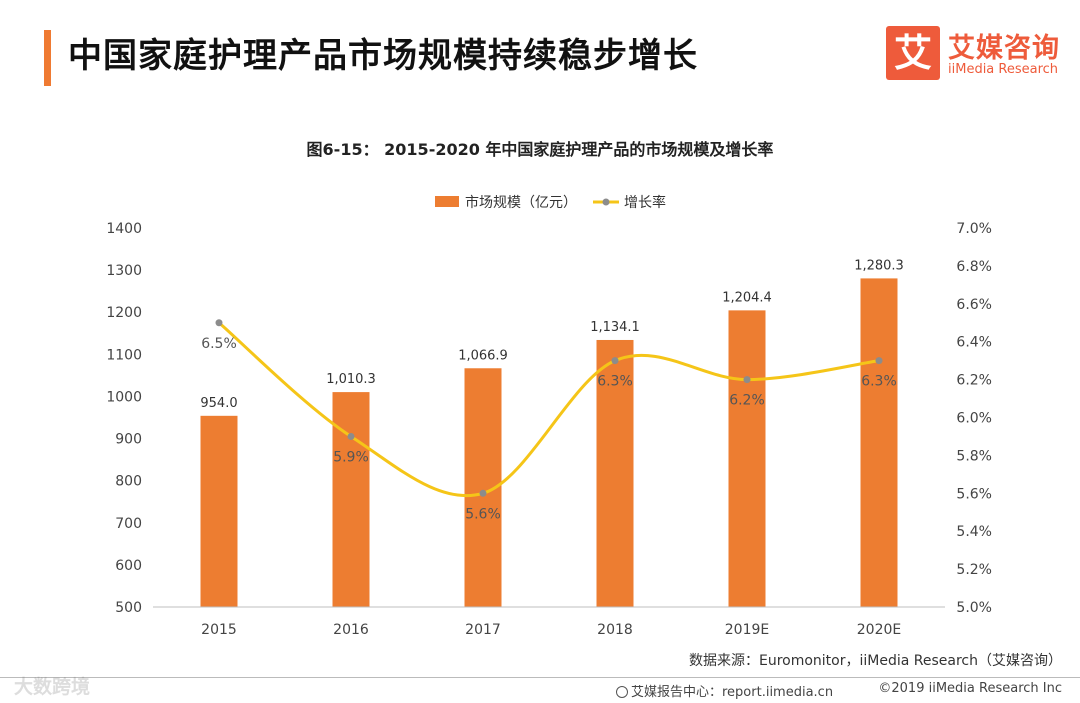  What do you see at coordinates (128, 440) in the screenshot?
I see `y-left-tick-label: 900` at bounding box center [128, 440].